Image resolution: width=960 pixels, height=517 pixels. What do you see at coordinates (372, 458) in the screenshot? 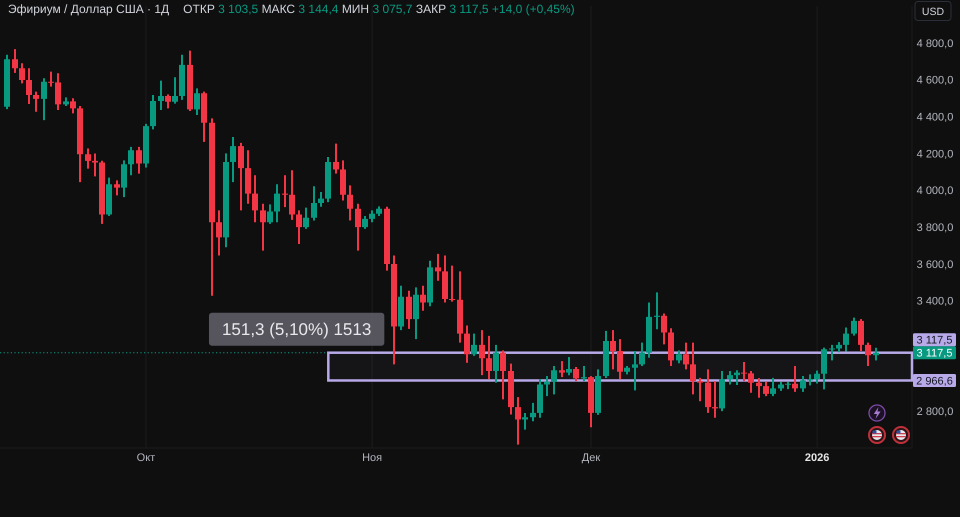
I see `x-tick-label: Ноя` at bounding box center [372, 458].